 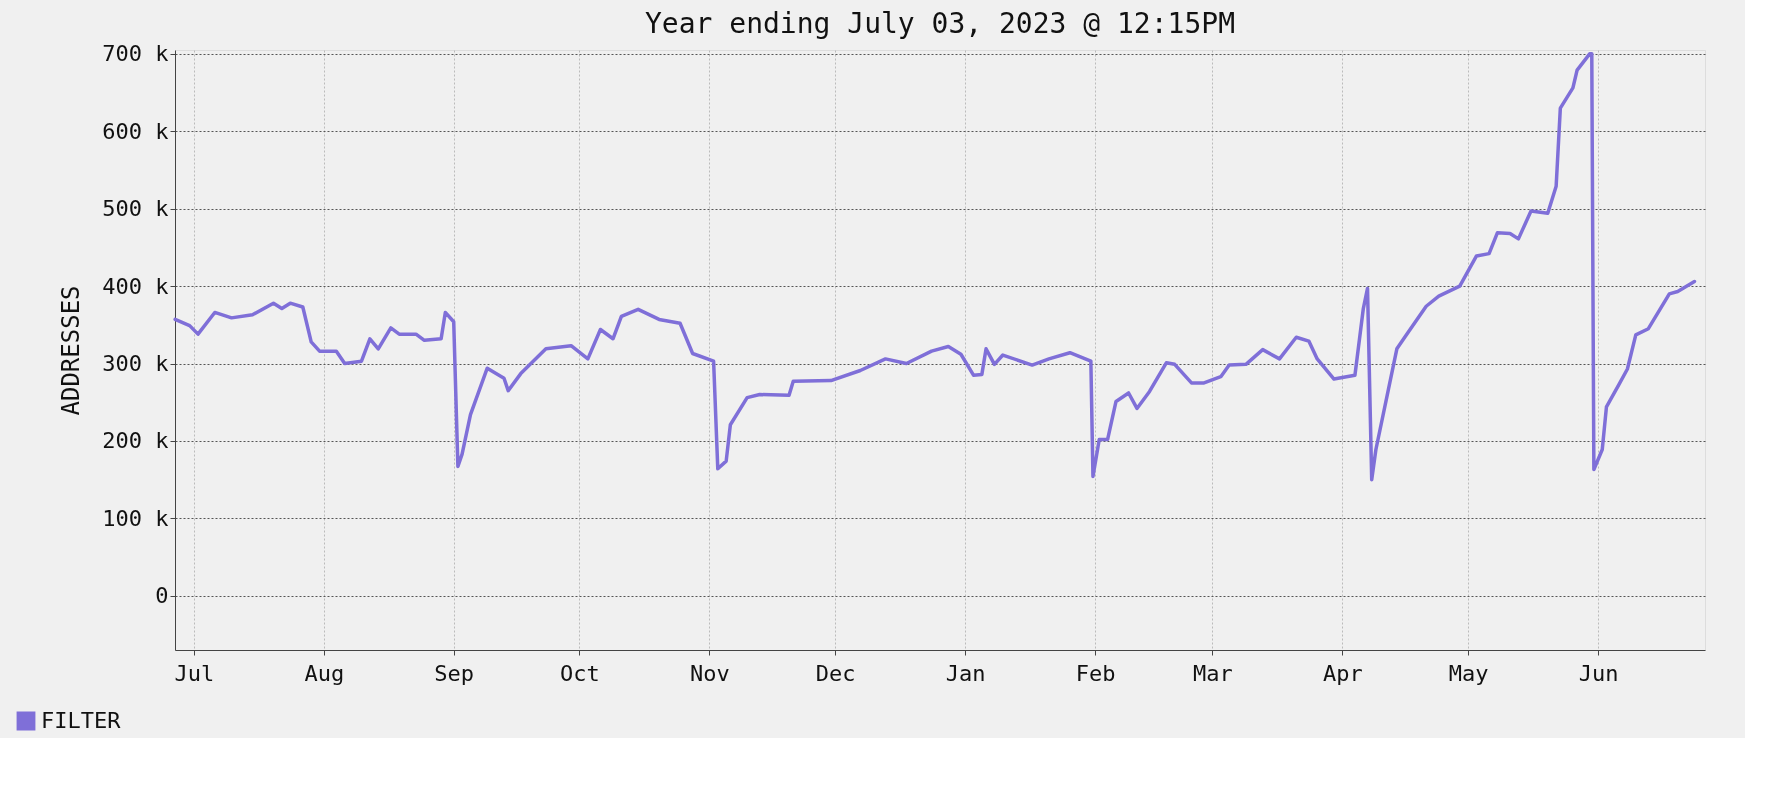 I want to click on x-tick-label: Dec, so click(x=835, y=673).